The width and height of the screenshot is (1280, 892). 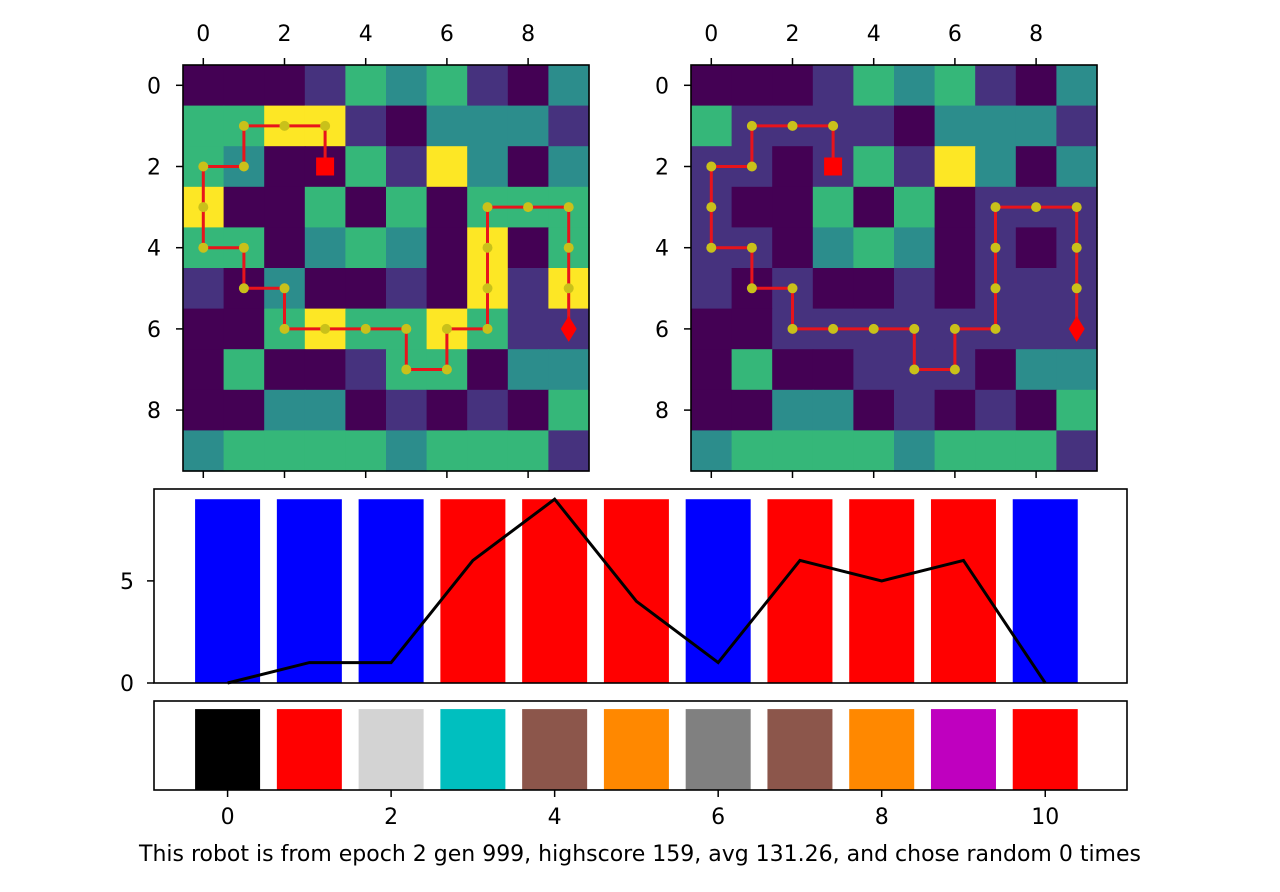 What do you see at coordinates (154, 411) in the screenshot?
I see `y-tick-label: 8` at bounding box center [154, 411].